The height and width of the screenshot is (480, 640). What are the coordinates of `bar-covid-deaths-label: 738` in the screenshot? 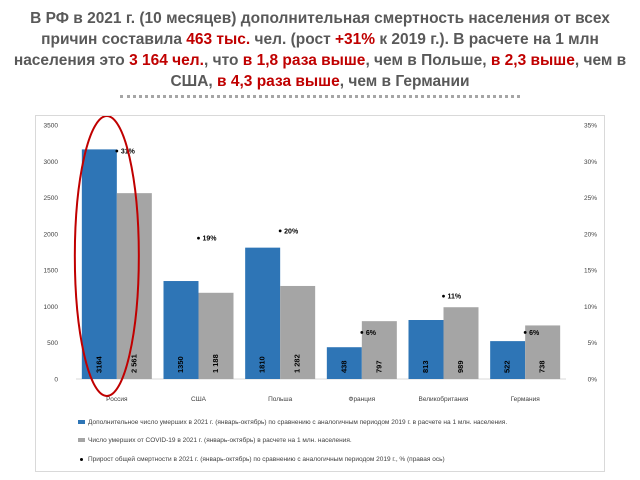 It's located at (542, 366).